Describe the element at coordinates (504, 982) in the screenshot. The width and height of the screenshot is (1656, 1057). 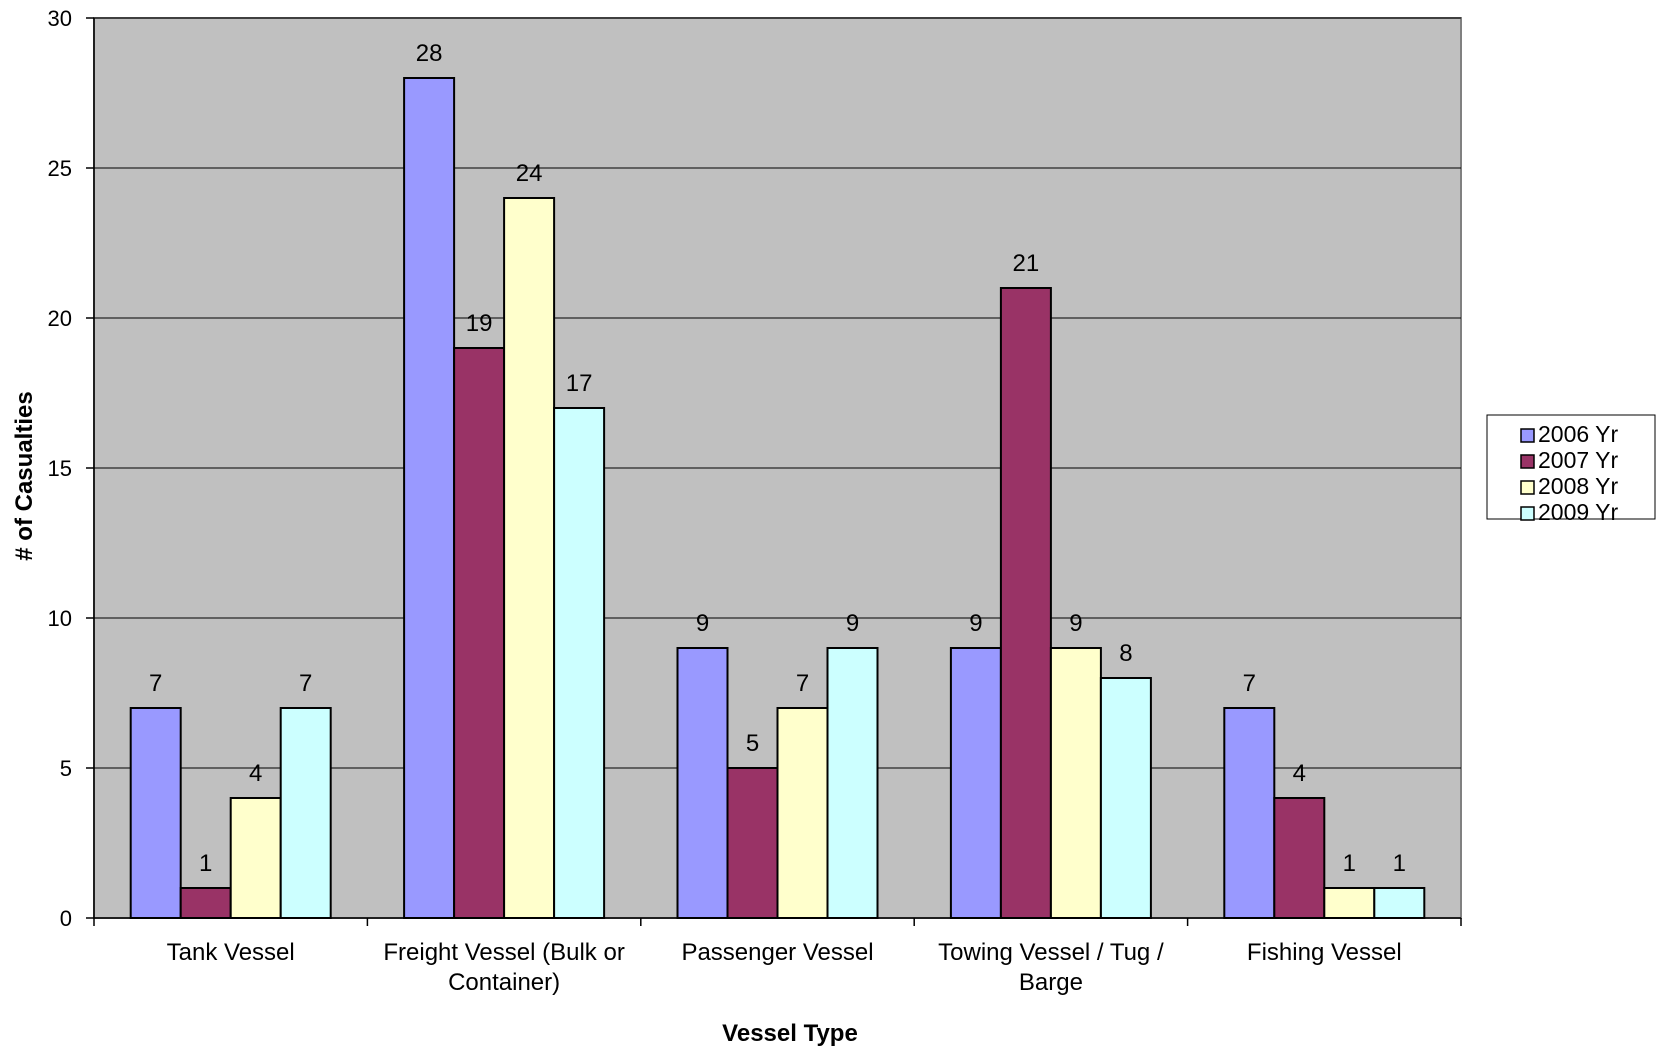
I see `x-tick-label: Container)` at that location.